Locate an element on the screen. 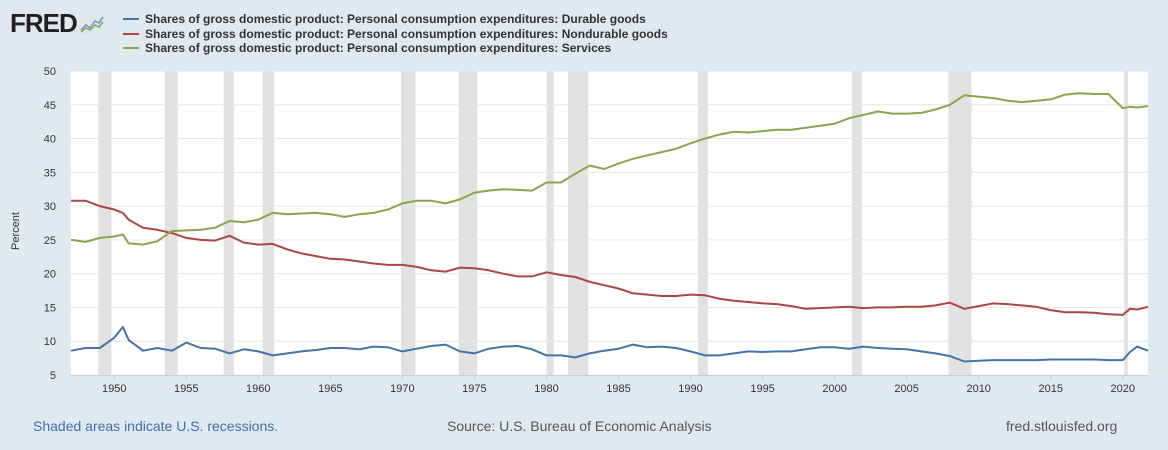 This screenshot has width=1168, height=450. x-tick-label: 1975 is located at coordinates (474, 389).